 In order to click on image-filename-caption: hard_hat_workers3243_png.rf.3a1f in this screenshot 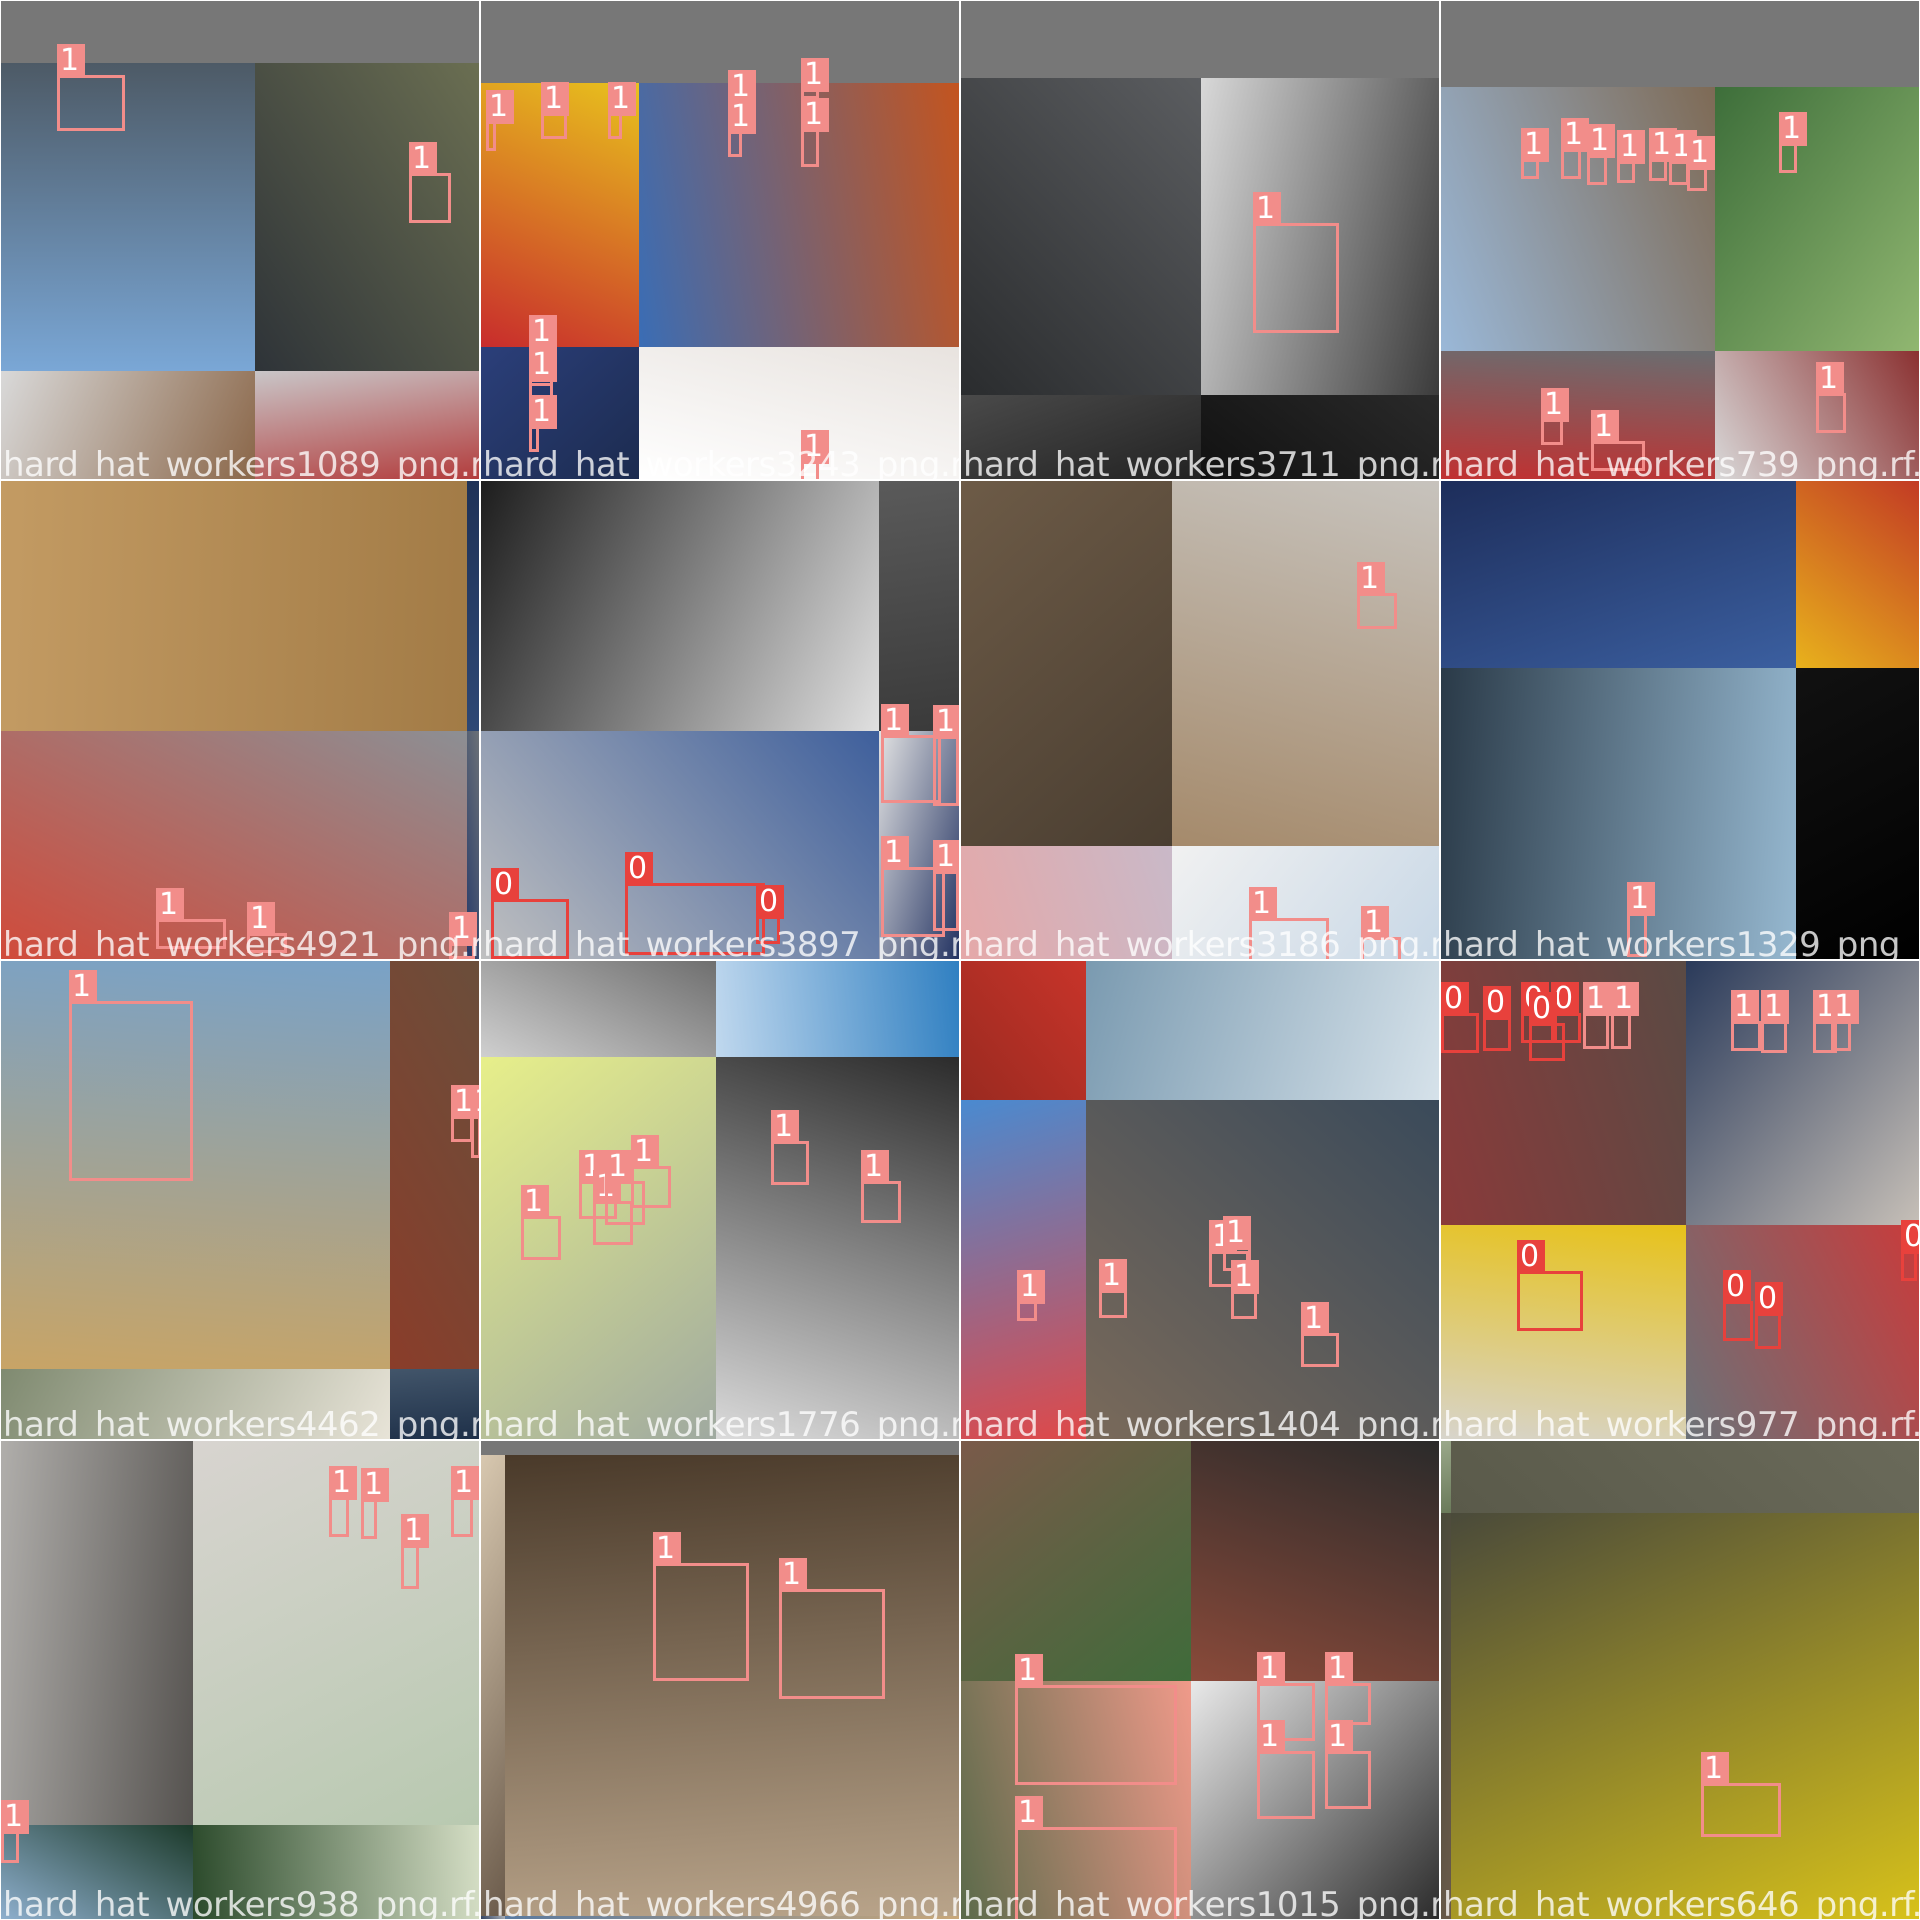, I will do `click(721, 462)`.